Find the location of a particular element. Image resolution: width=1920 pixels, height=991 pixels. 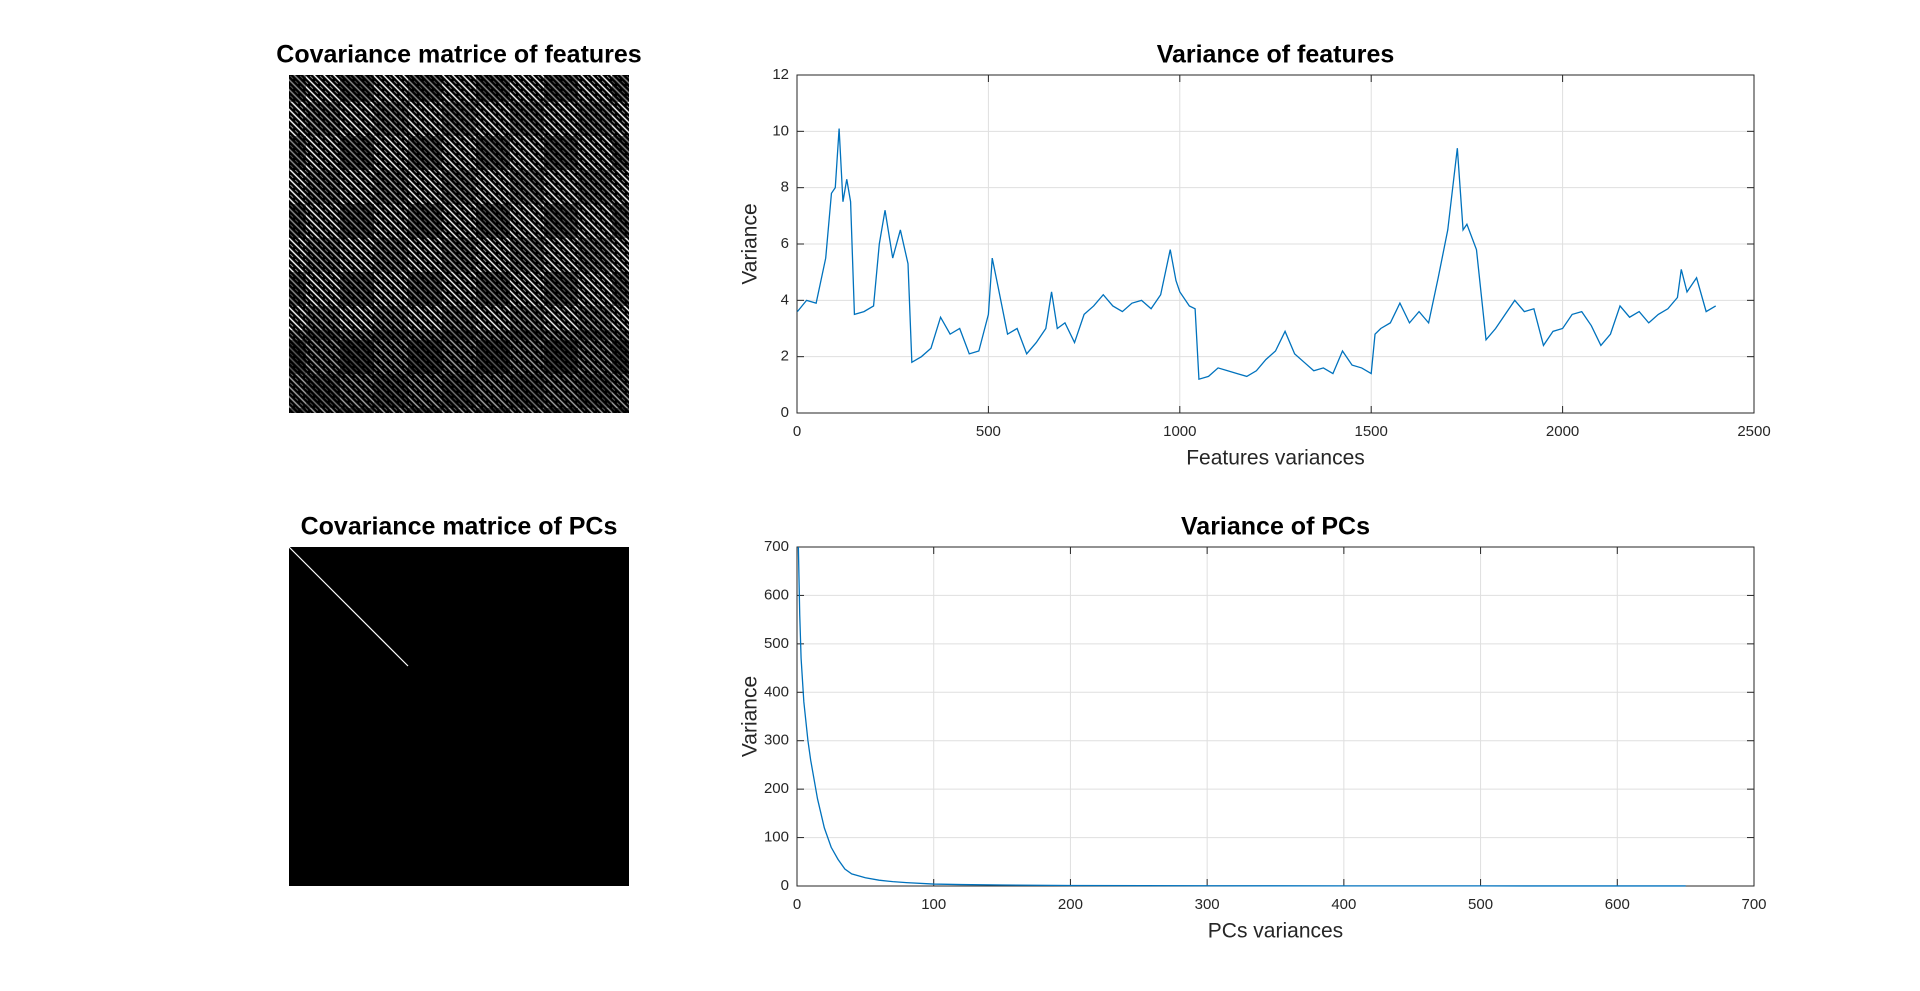

y-tick-label: 4 is located at coordinates (785, 299).